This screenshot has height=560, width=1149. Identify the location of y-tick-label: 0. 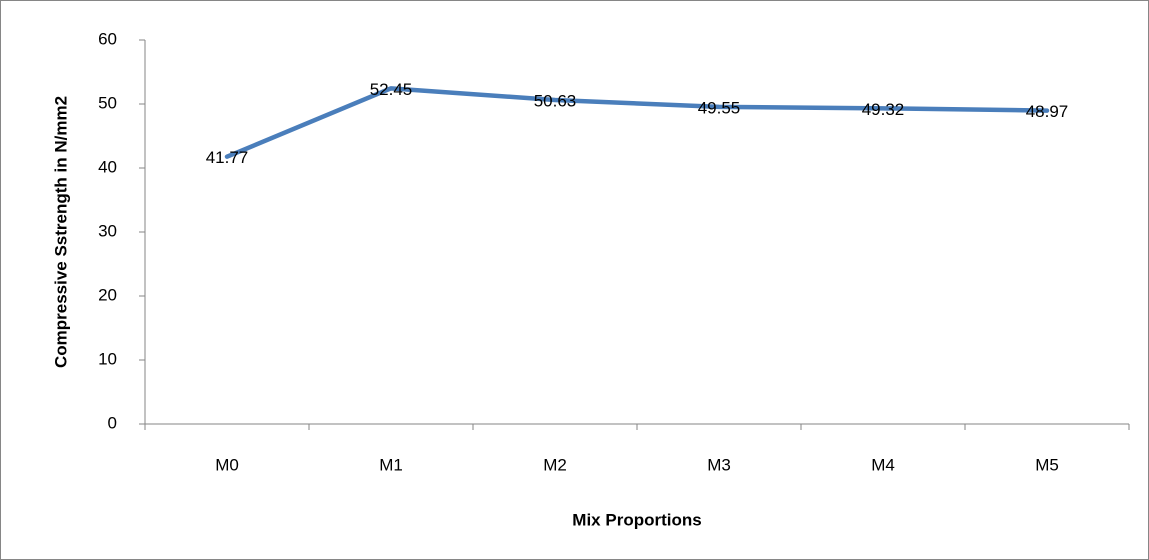
(112, 422).